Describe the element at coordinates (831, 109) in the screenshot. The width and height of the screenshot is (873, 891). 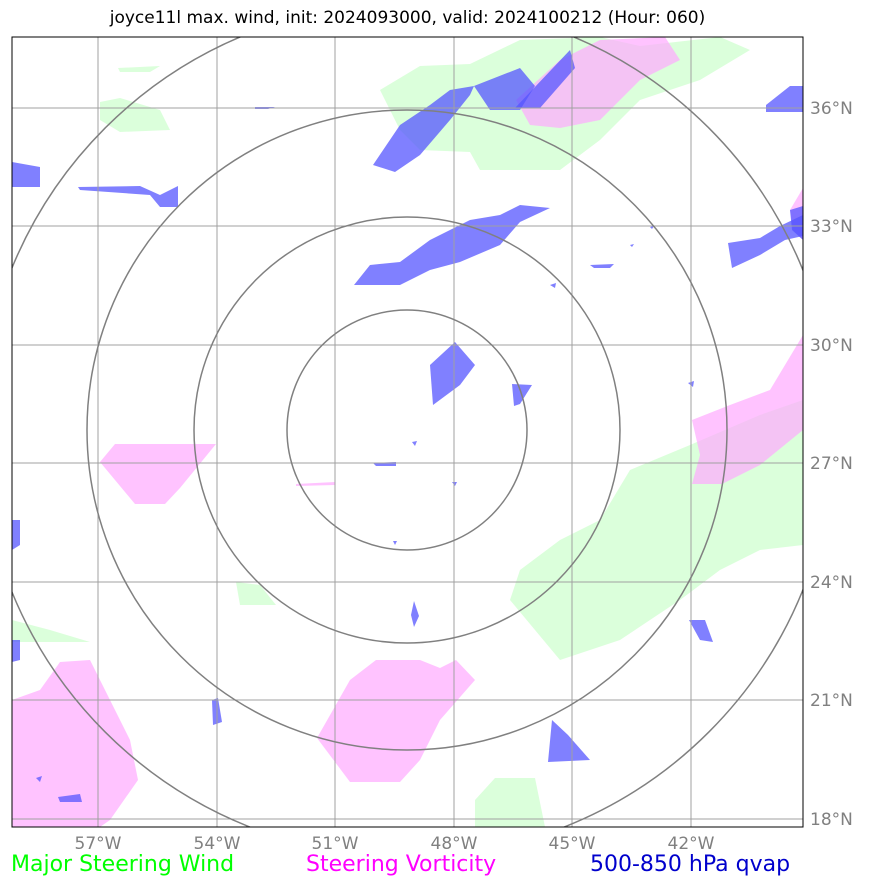
I see `lat-label: 36°N` at that location.